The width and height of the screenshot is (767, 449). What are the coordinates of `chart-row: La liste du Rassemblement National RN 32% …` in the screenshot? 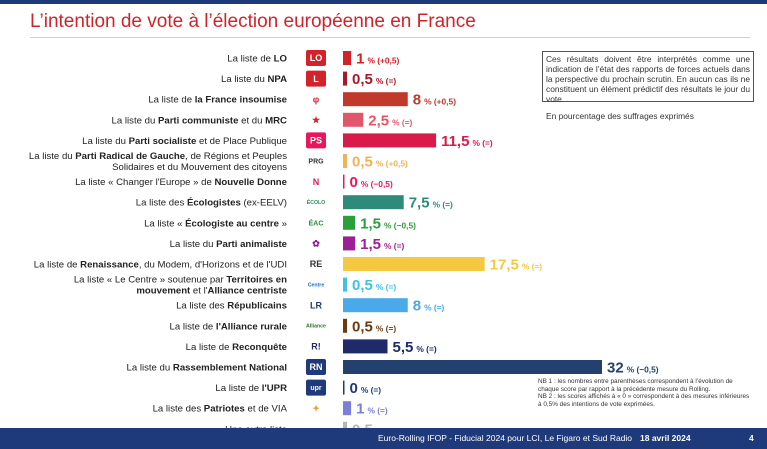 It's located at (392, 368).